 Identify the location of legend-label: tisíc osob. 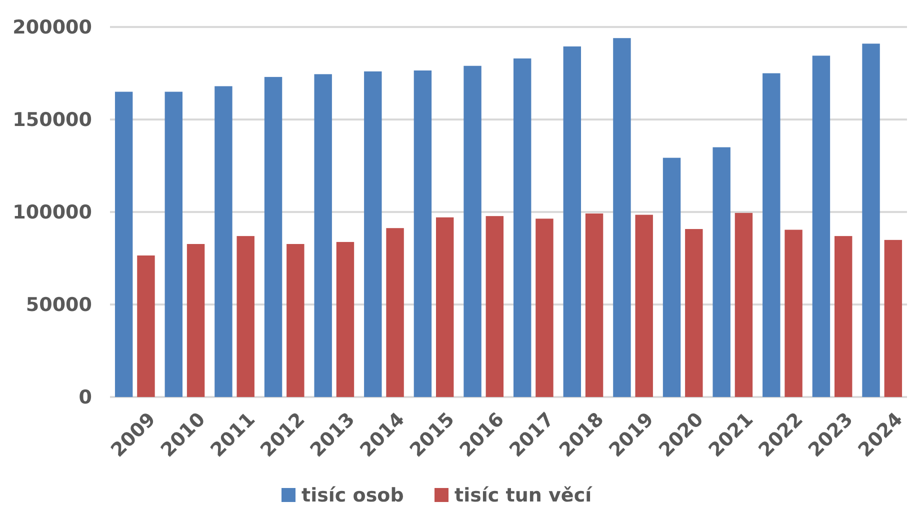
(353, 495).